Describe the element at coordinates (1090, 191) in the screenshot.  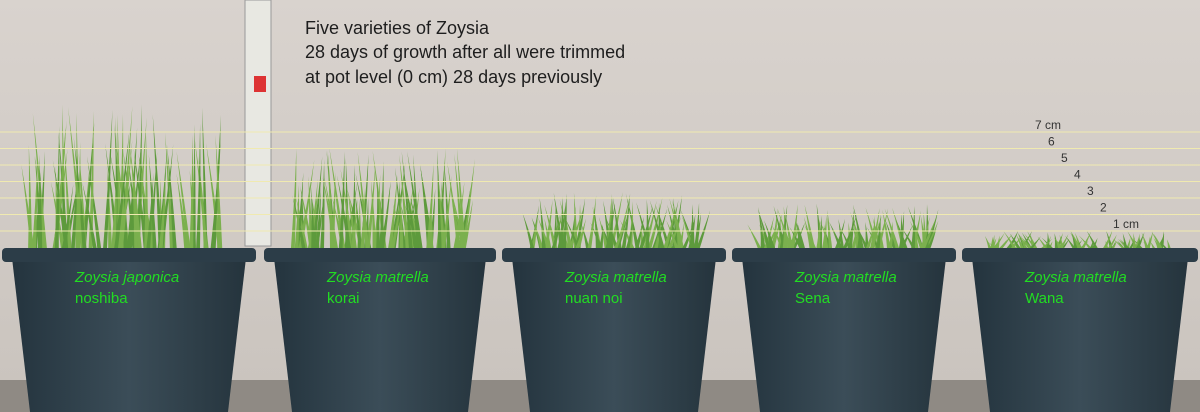
I see `height-label: 3` at that location.